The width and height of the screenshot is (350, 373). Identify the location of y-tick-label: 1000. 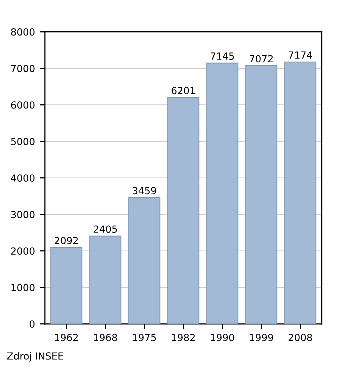
(23, 288).